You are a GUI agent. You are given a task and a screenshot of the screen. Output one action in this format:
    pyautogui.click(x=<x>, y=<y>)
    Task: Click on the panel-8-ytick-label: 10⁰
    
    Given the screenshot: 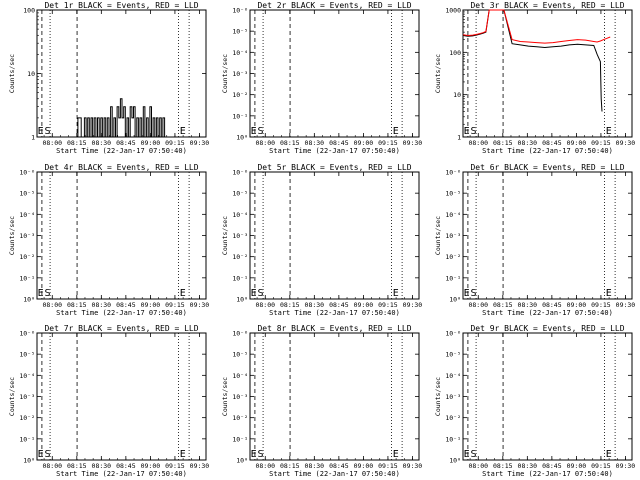 What is the action you would take?
    pyautogui.click(x=242, y=461)
    